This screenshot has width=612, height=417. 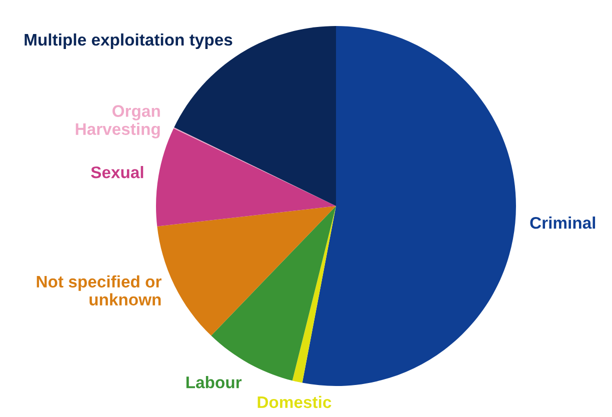 What do you see at coordinates (128, 41) in the screenshot?
I see `slice-label: Multiple exploitation types` at bounding box center [128, 41].